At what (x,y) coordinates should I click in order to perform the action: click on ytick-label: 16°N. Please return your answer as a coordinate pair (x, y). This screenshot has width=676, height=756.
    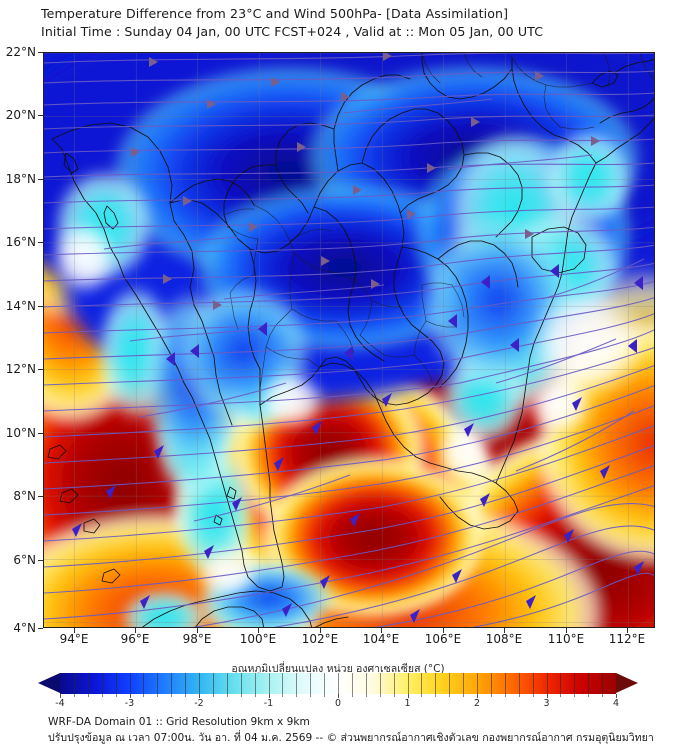
    Looking at the image, I should click on (20, 242).